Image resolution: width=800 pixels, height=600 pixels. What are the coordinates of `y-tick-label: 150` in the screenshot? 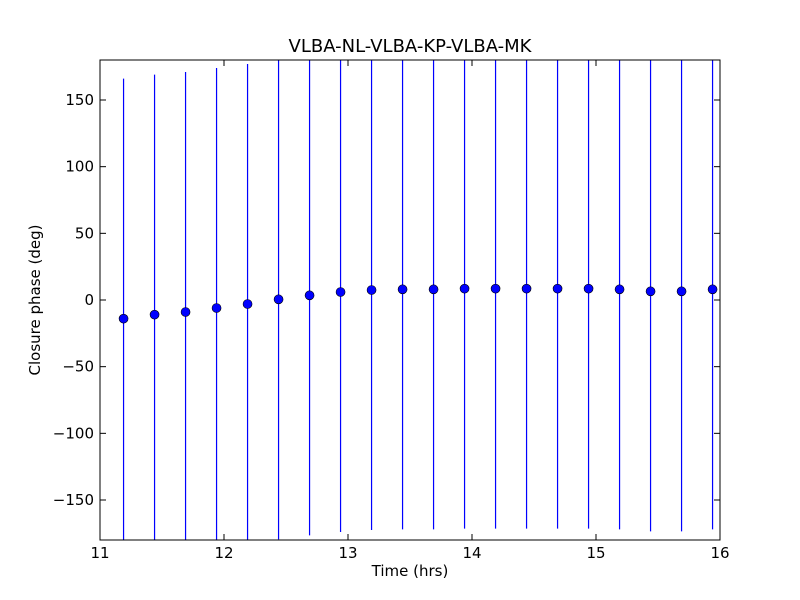 It's located at (79, 100).